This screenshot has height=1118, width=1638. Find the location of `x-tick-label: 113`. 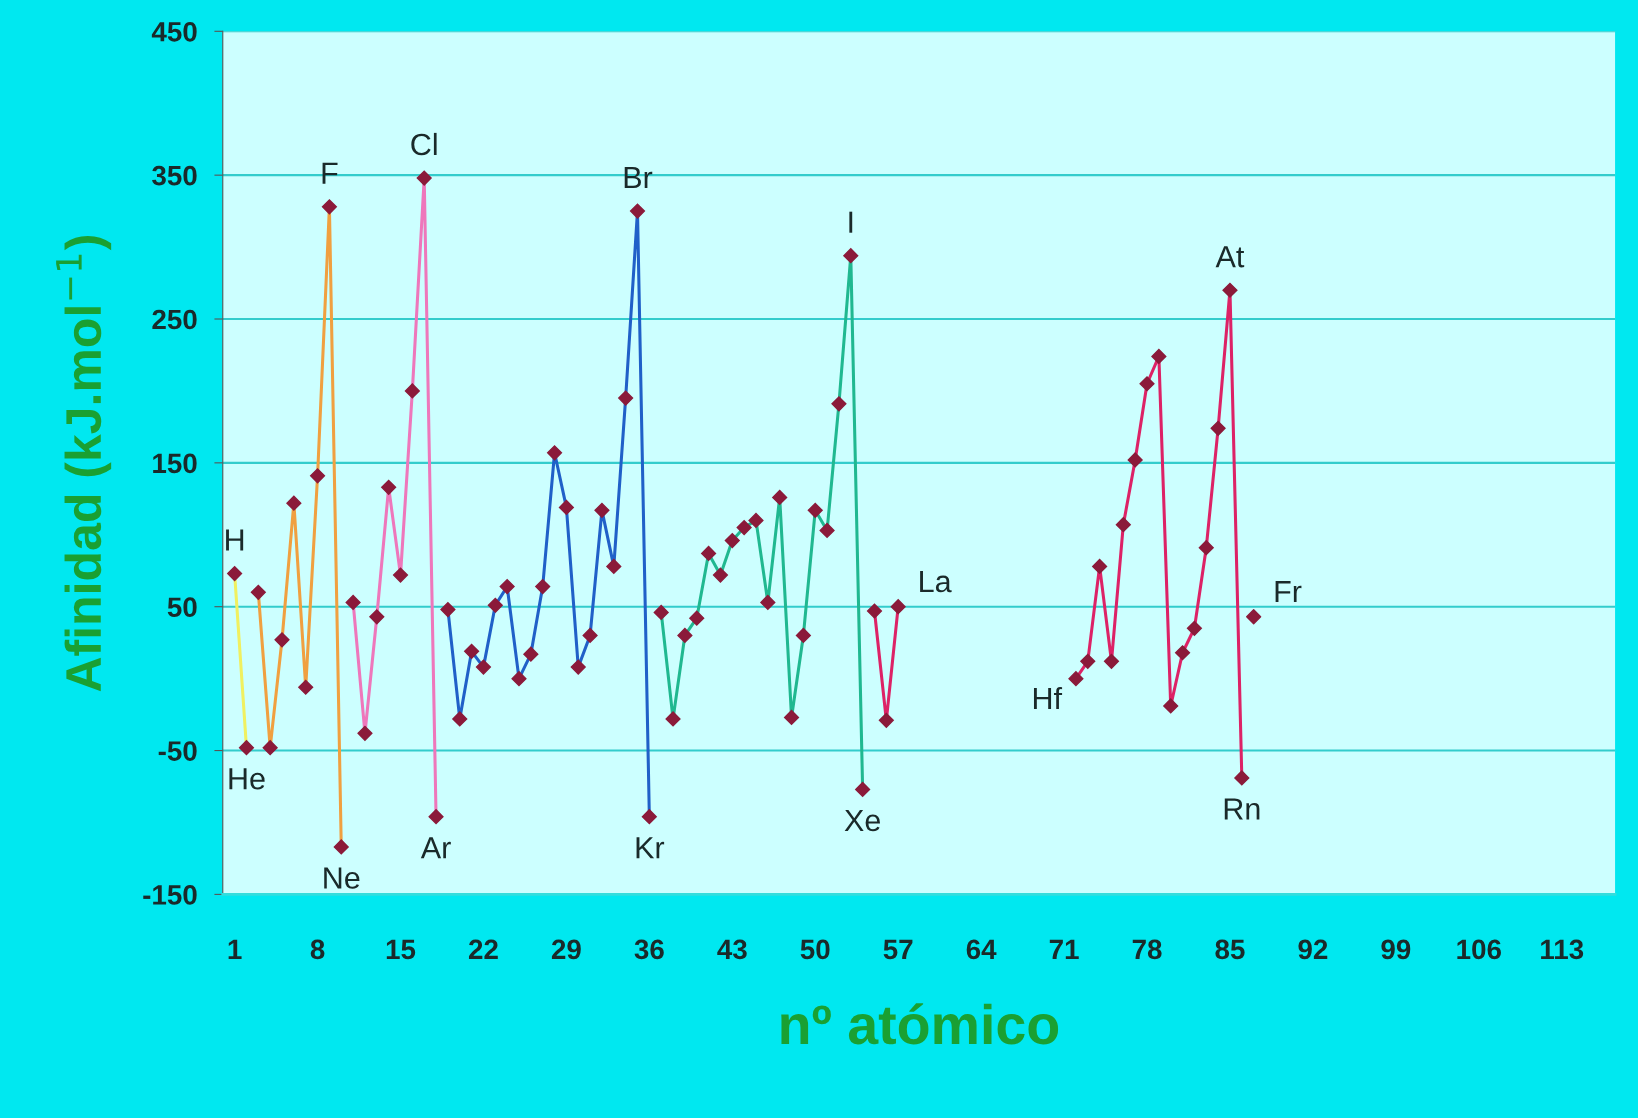

x-tick-label: 113 is located at coordinates (1562, 949).